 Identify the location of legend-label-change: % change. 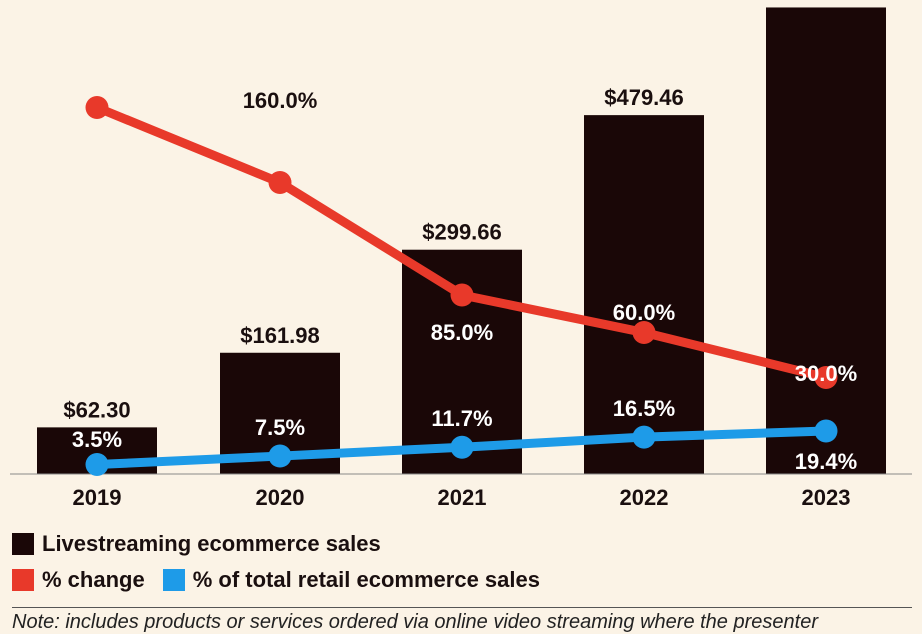
(93, 579).